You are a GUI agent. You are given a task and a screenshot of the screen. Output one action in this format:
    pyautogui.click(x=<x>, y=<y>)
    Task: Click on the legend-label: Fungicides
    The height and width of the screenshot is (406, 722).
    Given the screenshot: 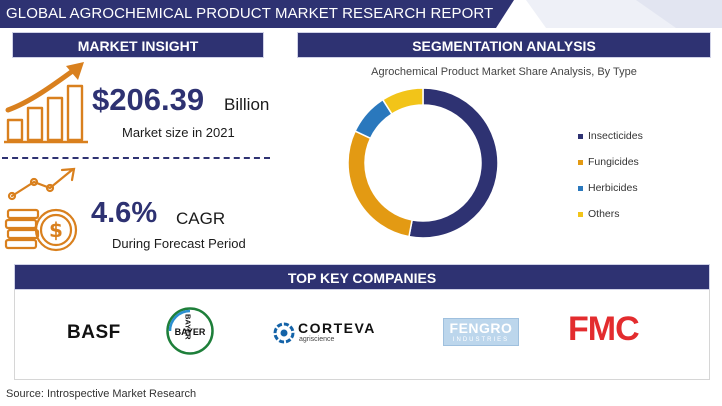 What is the action you would take?
    pyautogui.click(x=613, y=162)
    